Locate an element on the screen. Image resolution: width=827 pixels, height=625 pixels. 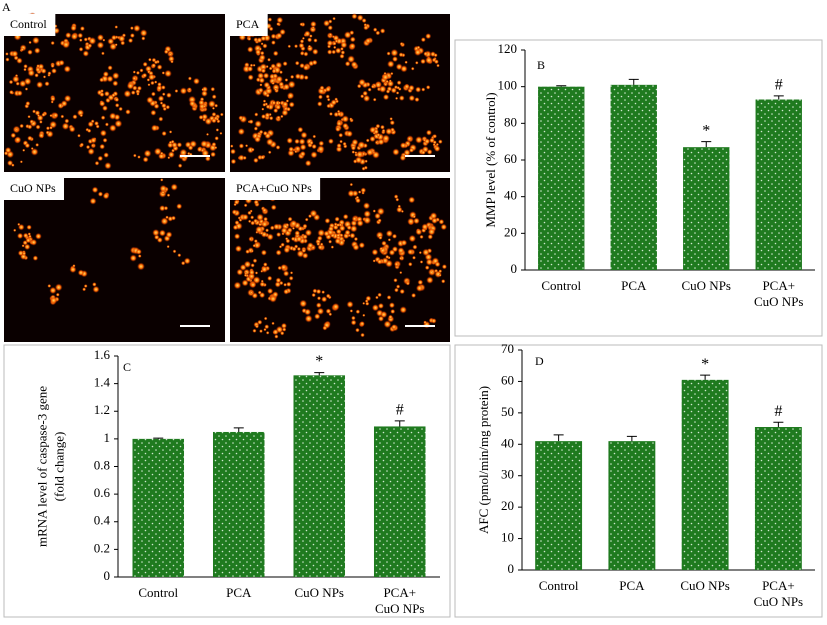
y-tick-label: 20 is located at coordinates (510, 231).